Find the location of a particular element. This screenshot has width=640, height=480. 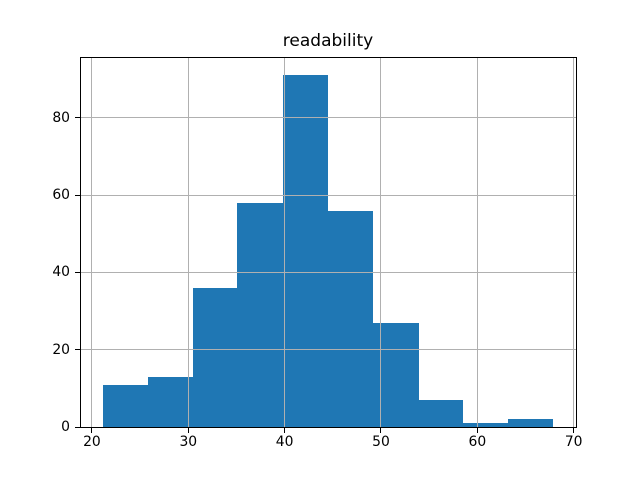

x-tick-label: 70 is located at coordinates (573, 442).